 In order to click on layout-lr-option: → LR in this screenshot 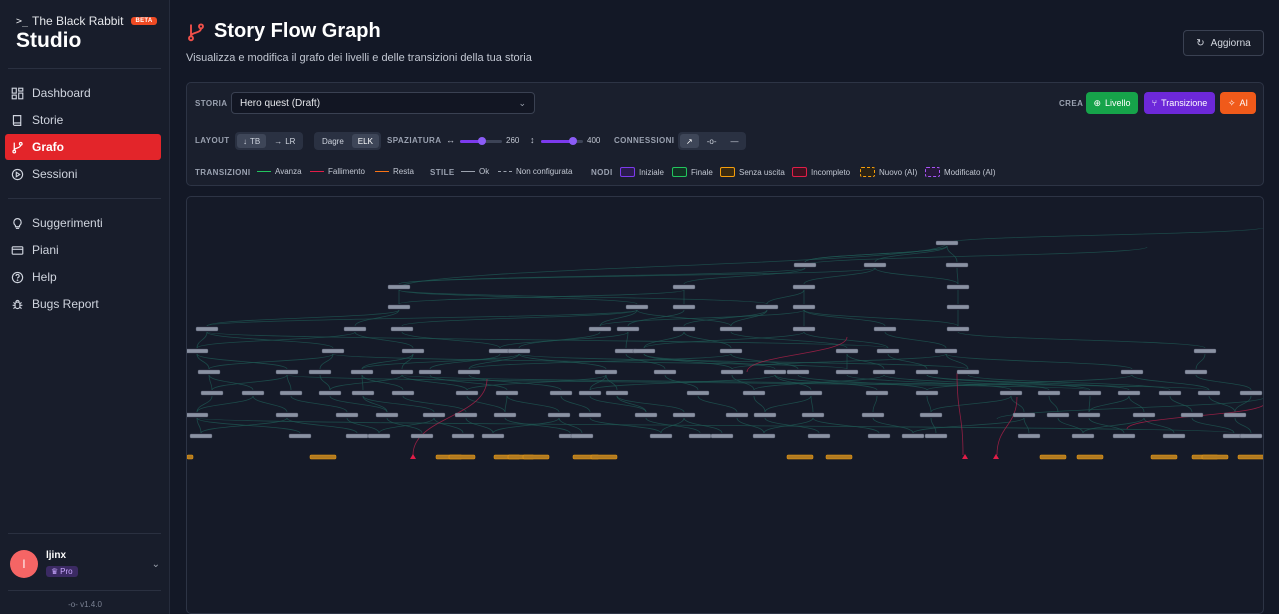, I will do `click(284, 141)`.